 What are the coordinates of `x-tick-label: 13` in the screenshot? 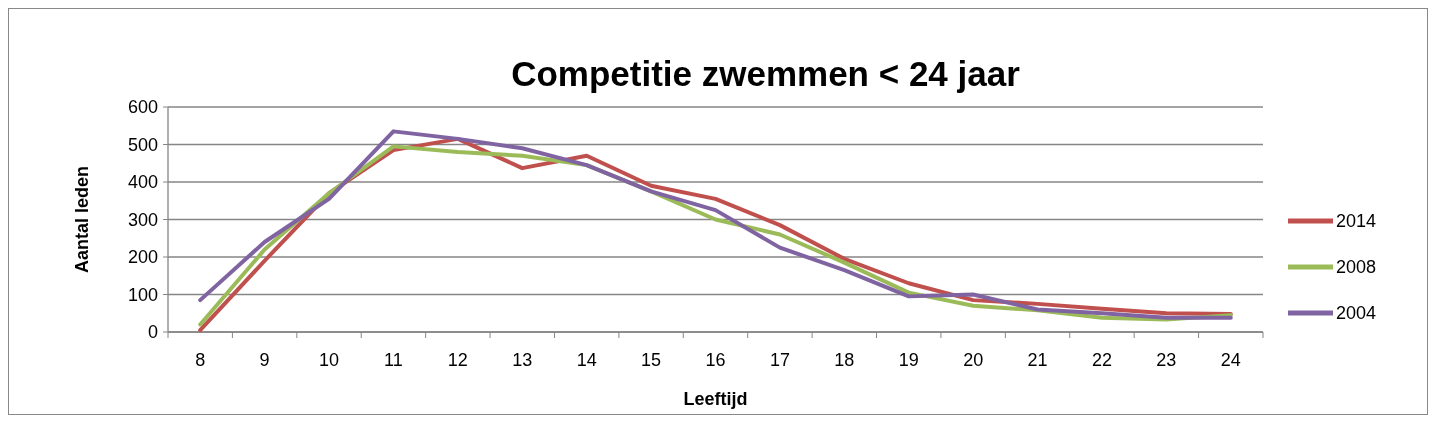 It's located at (522, 360).